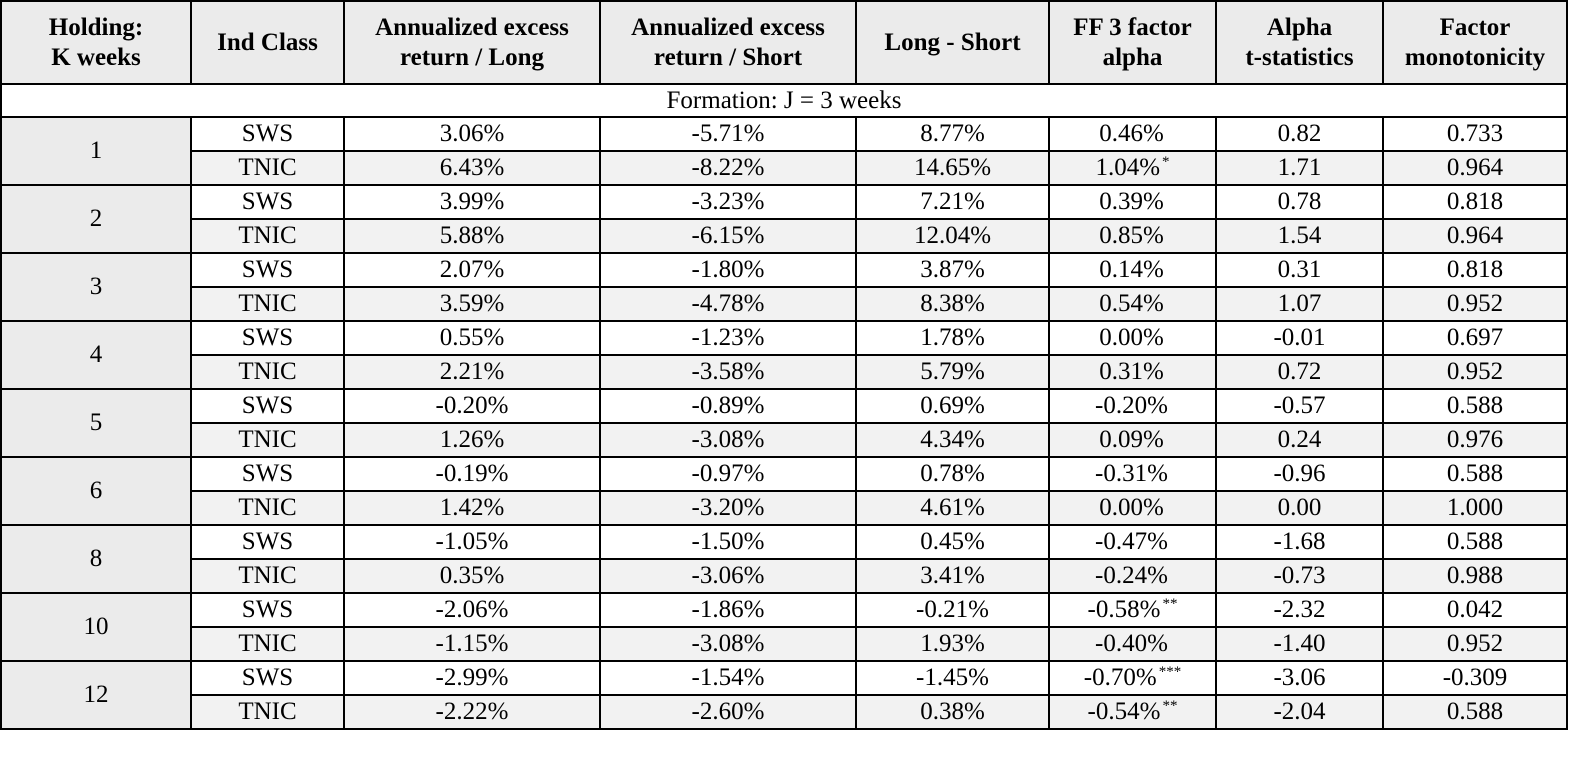  What do you see at coordinates (728, 57) in the screenshot?
I see `header-excess-short-line-2: return / Short` at bounding box center [728, 57].